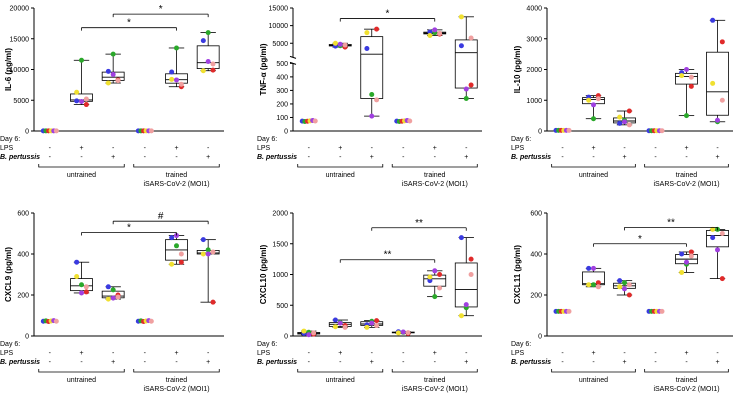  Describe the element at coordinates (655, 362) in the screenshot. I see `condition-bp-4: -` at that location.